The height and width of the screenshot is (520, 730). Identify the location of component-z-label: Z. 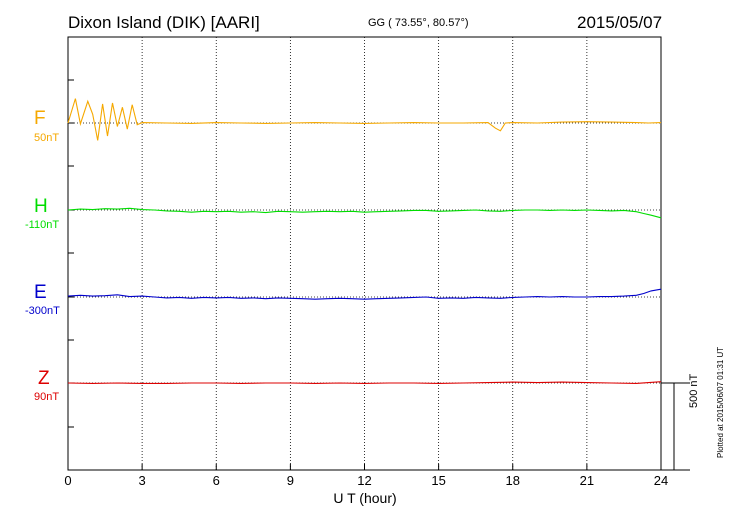
(44, 378).